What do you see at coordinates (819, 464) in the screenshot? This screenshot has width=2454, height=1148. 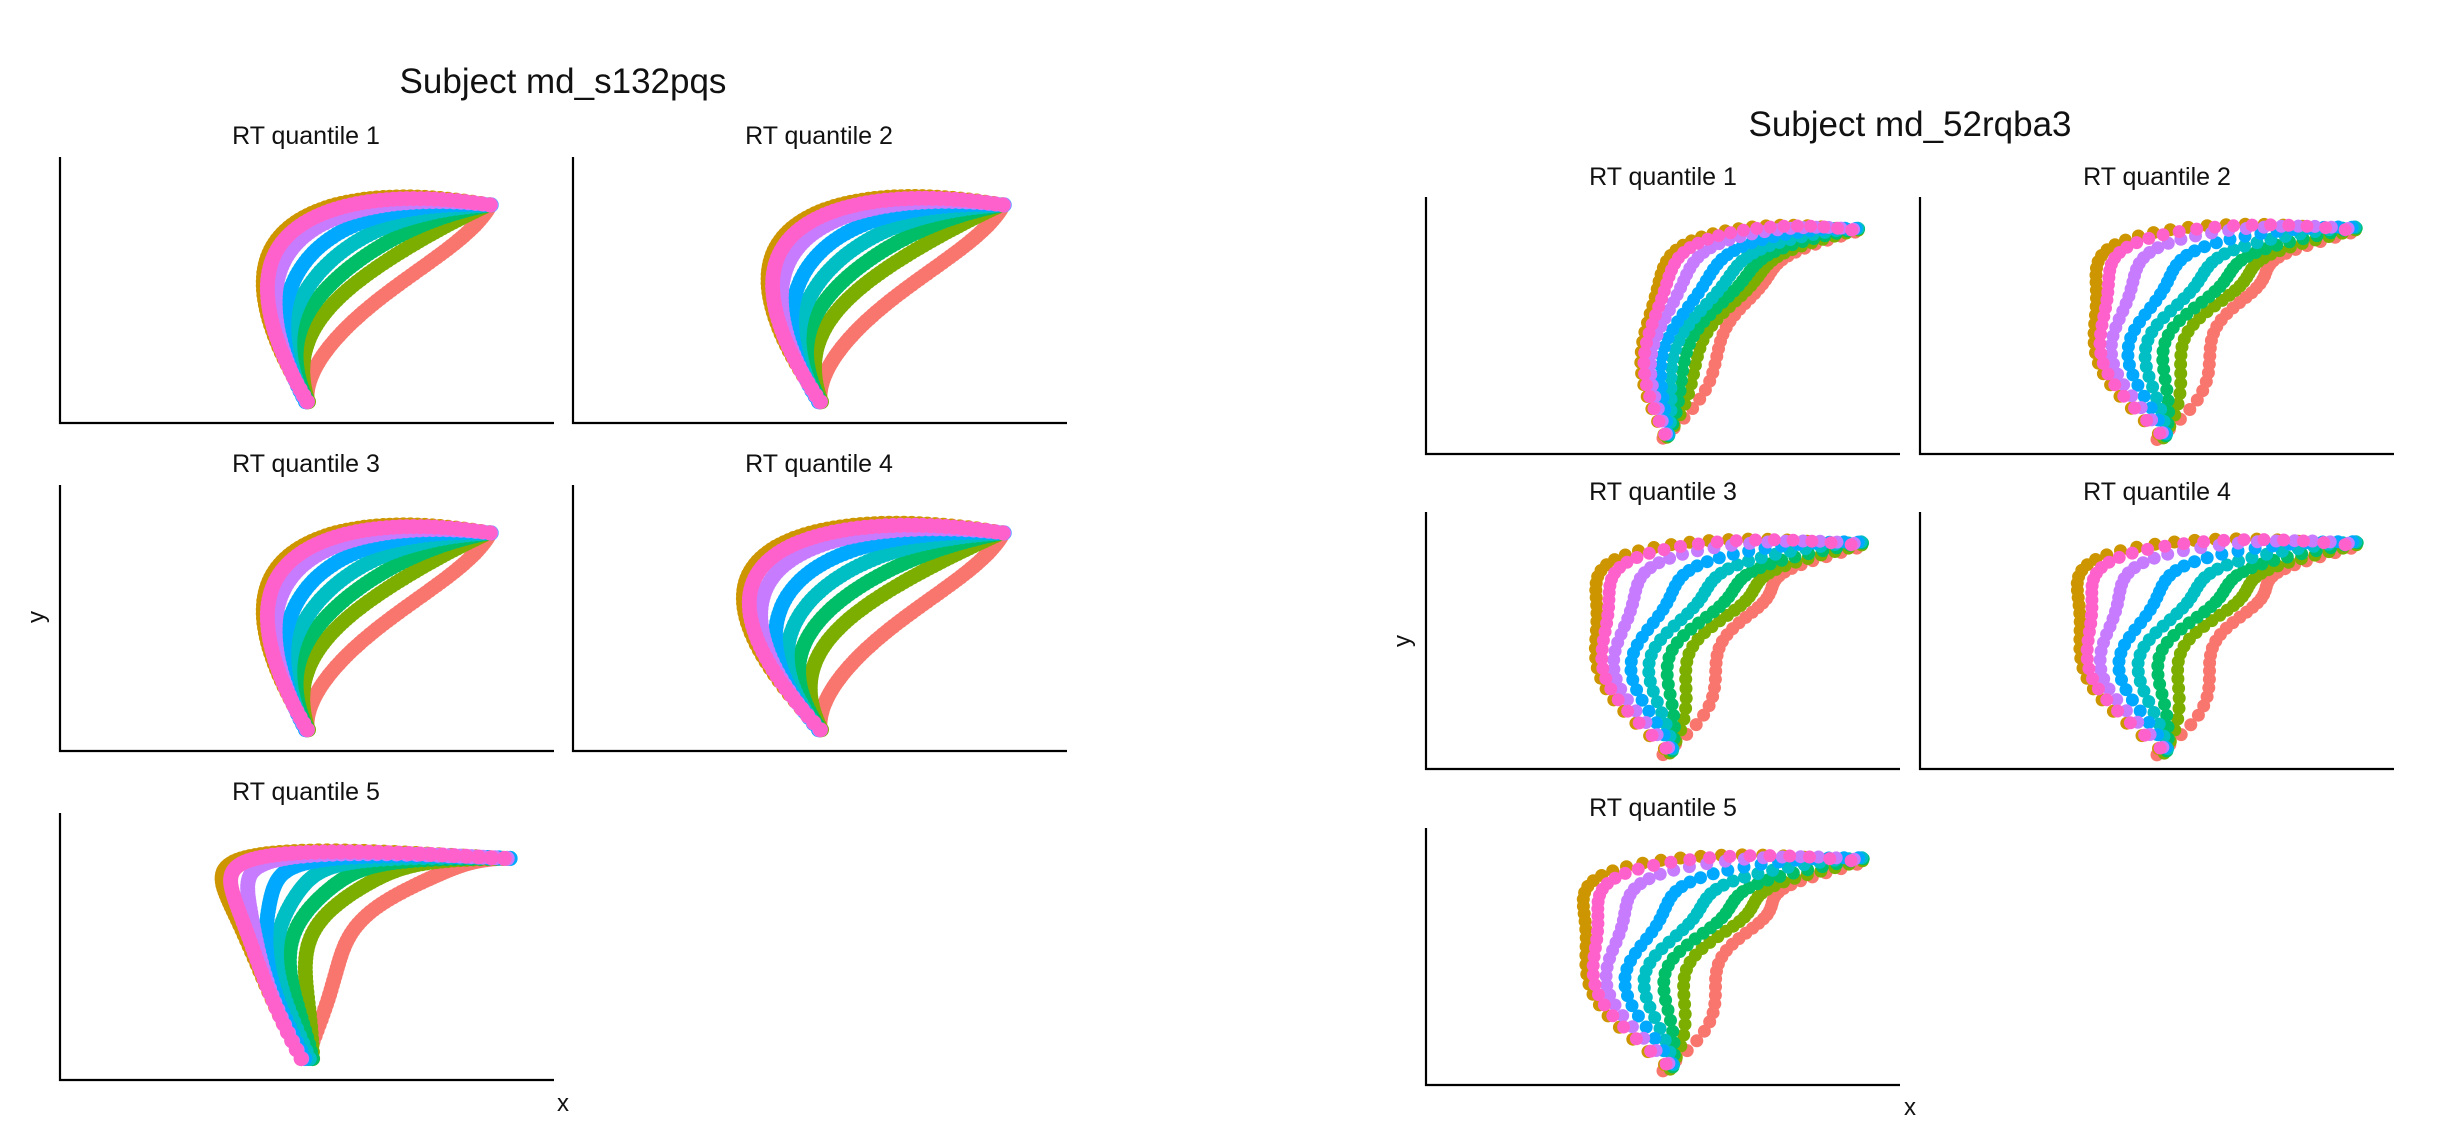 I see `panel-title: RT quantile 4` at bounding box center [819, 464].